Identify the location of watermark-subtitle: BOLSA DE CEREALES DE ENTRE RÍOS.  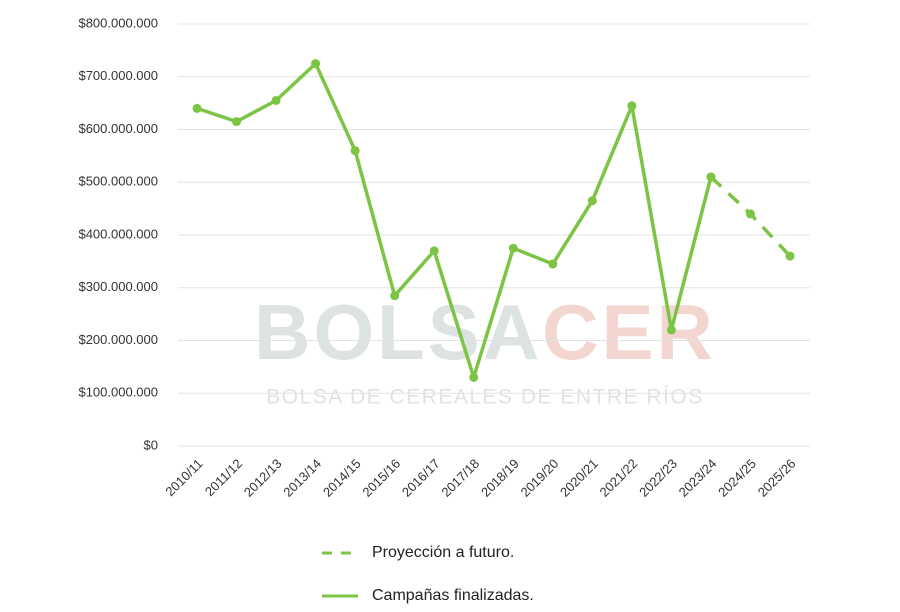
(484, 397).